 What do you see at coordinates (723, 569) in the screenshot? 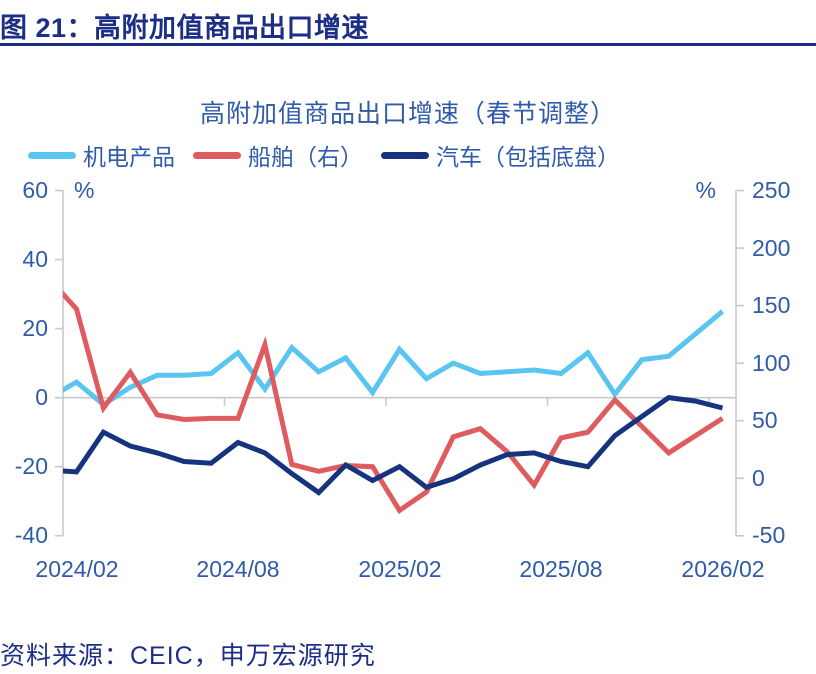
I see `x-axis-tick: 2026/02` at bounding box center [723, 569].